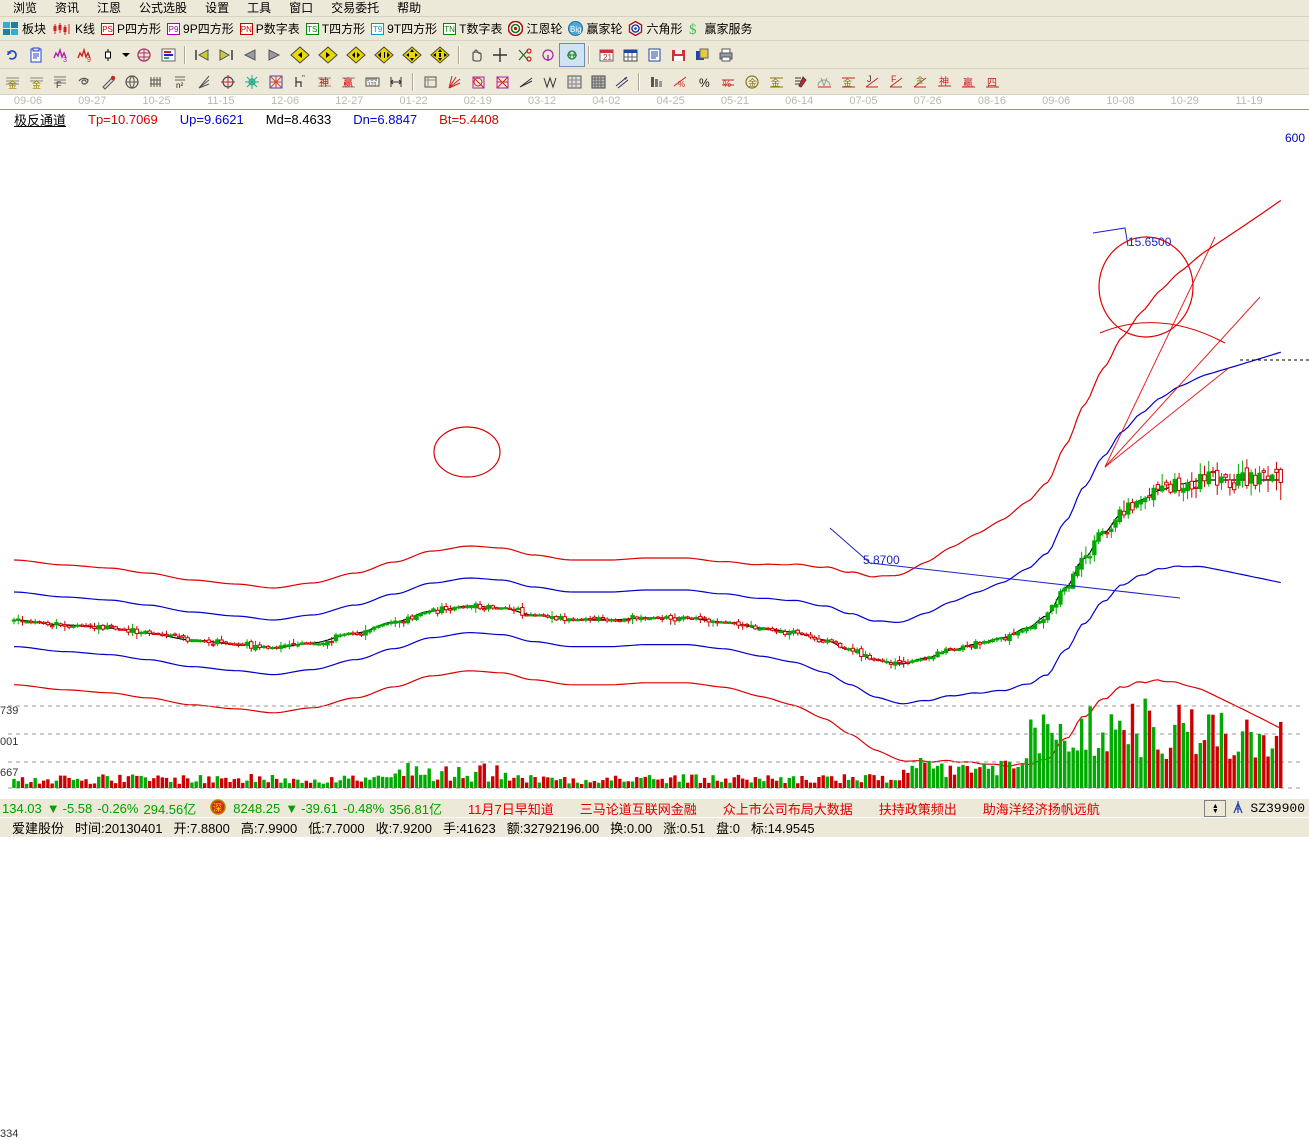 The height and width of the screenshot is (1140, 1309). Describe the element at coordinates (396, 82) in the screenshot. I see `measure-icon` at that location.